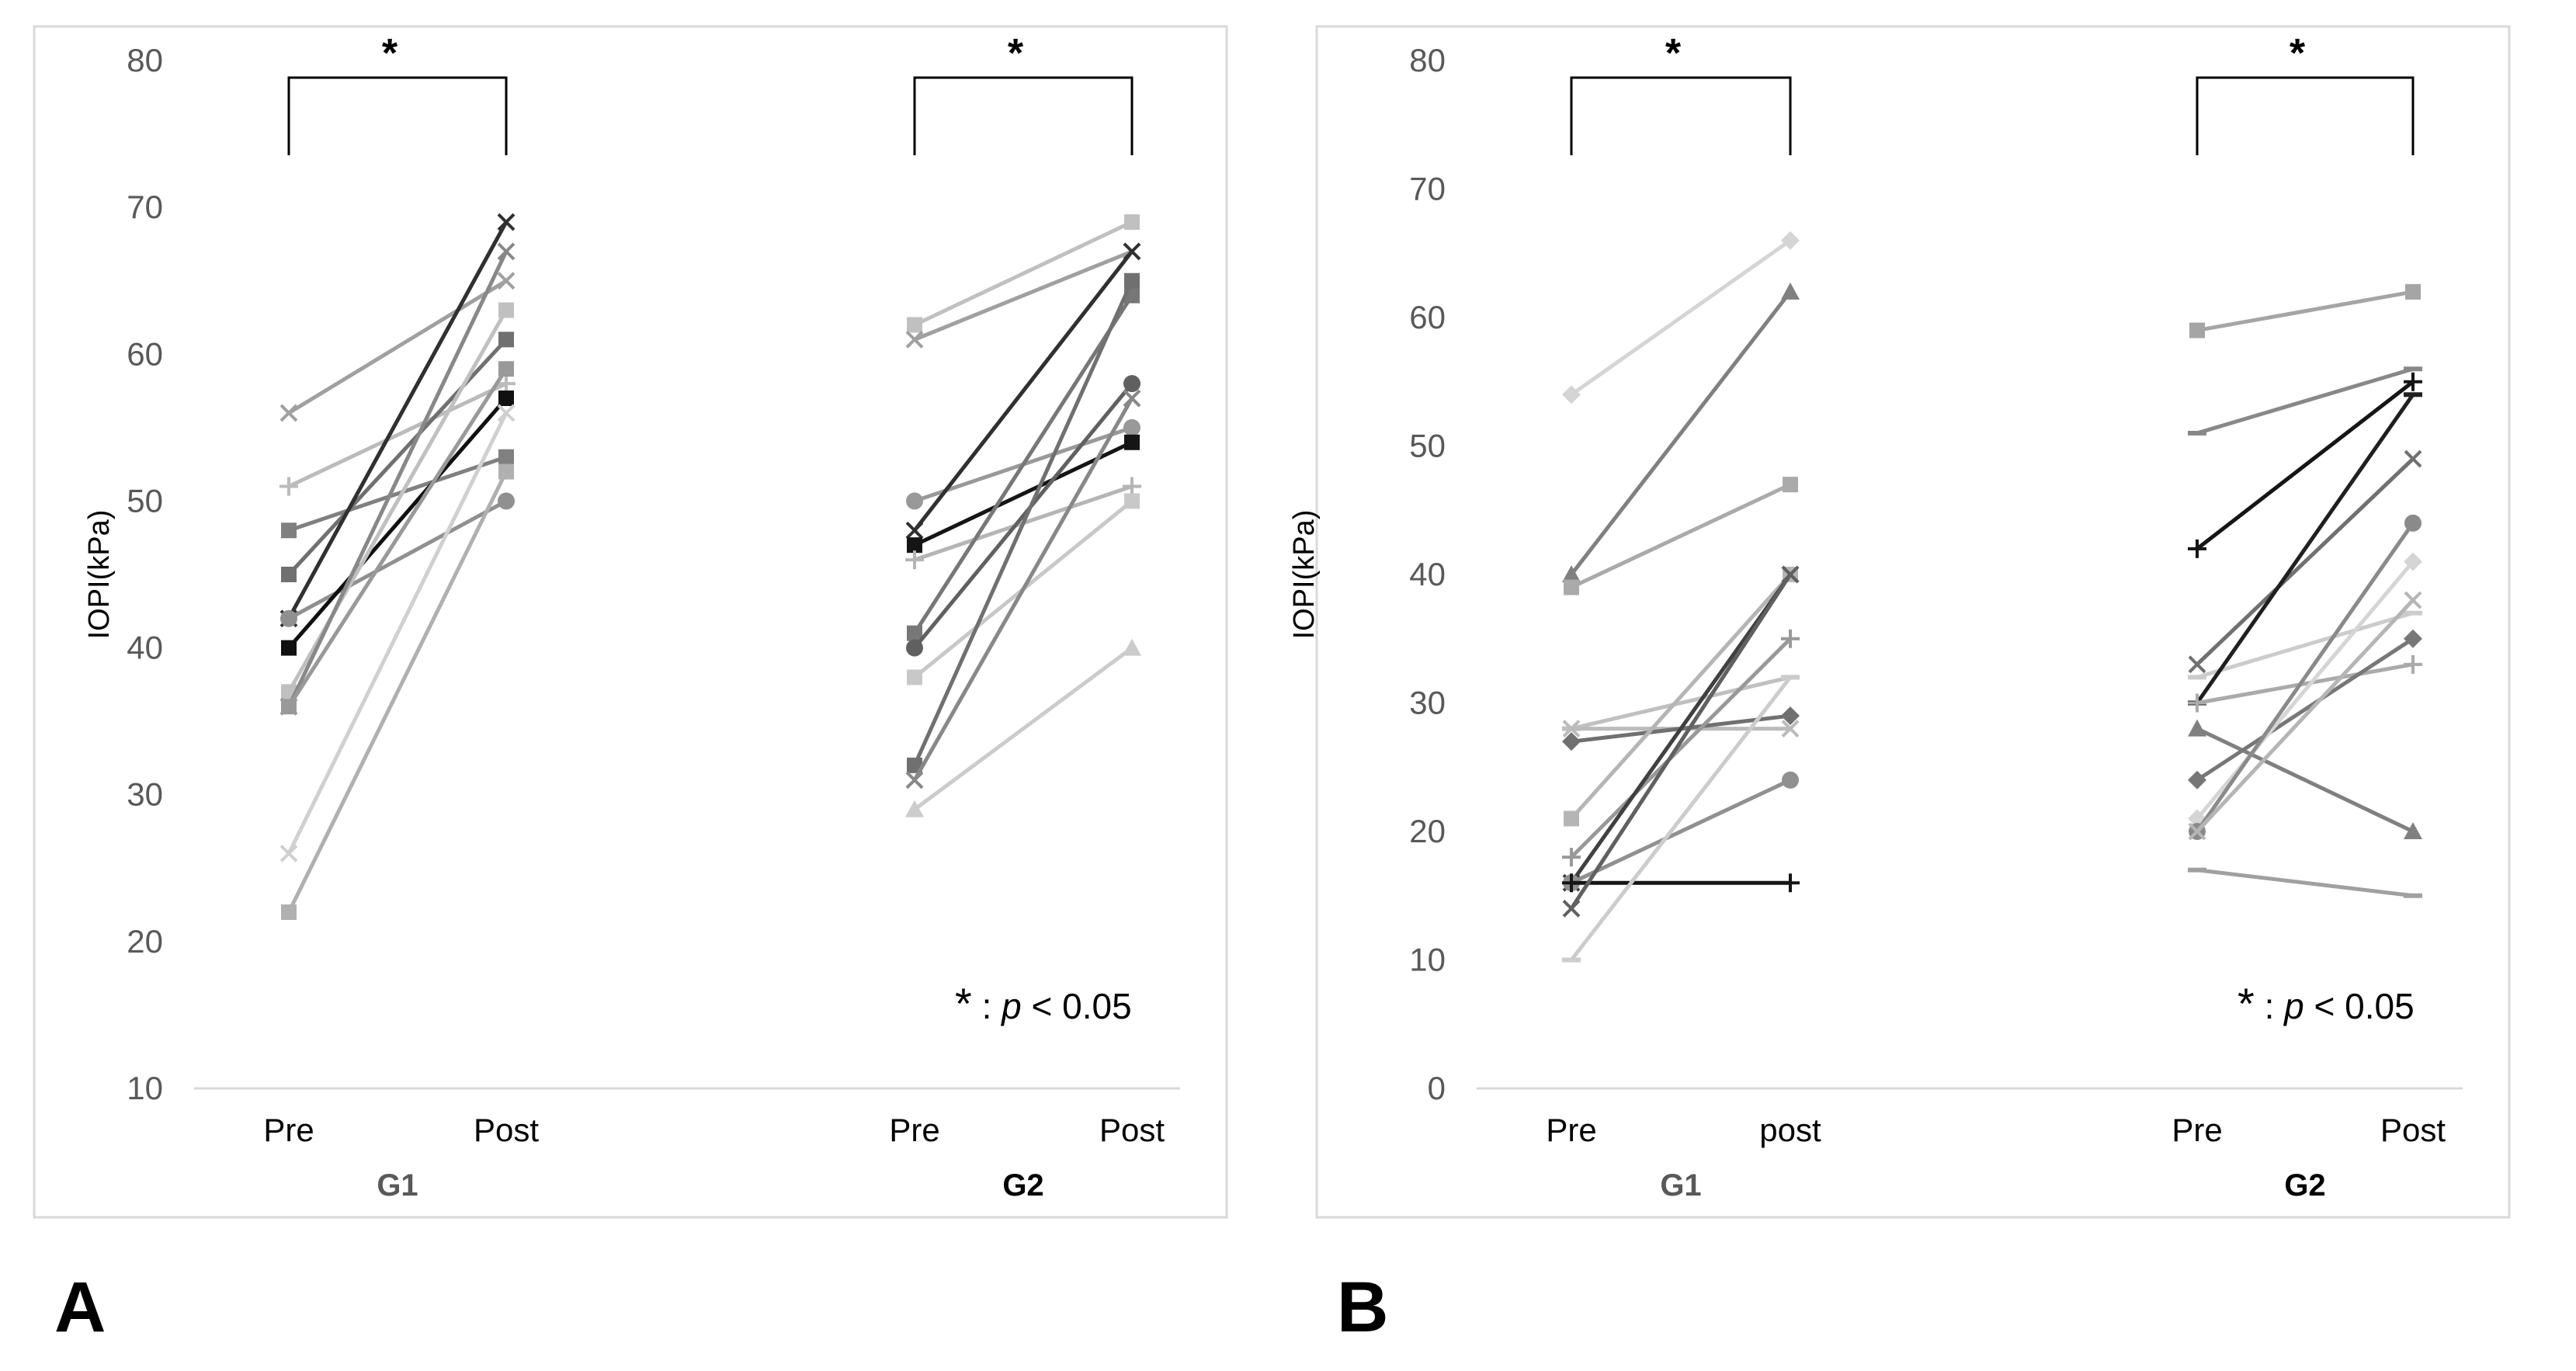  What do you see at coordinates (2293, 1006) in the screenshot?
I see `annotation-p: p` at bounding box center [2293, 1006].